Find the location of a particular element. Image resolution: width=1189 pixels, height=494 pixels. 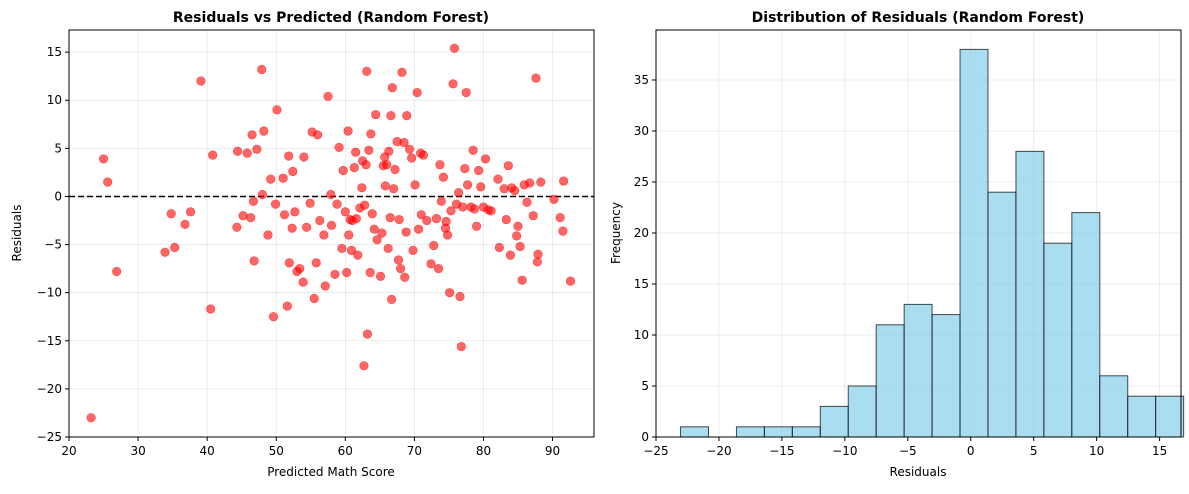

y-tick-label: −20 is located at coordinates (49, 389).